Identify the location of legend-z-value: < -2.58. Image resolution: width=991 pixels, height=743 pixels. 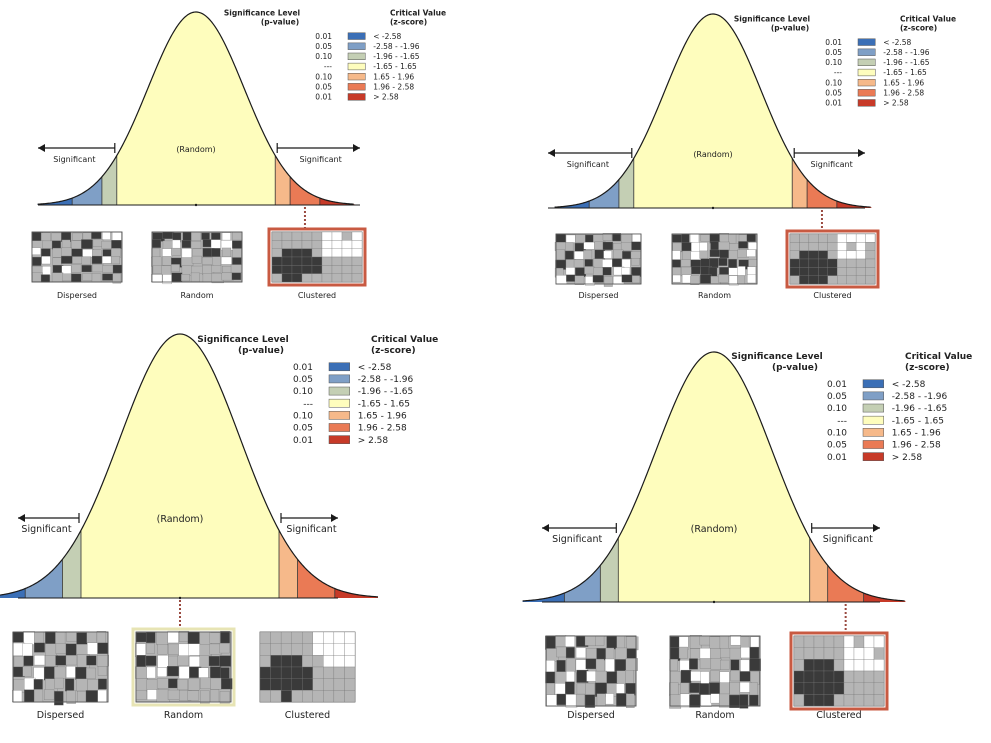
(375, 368).